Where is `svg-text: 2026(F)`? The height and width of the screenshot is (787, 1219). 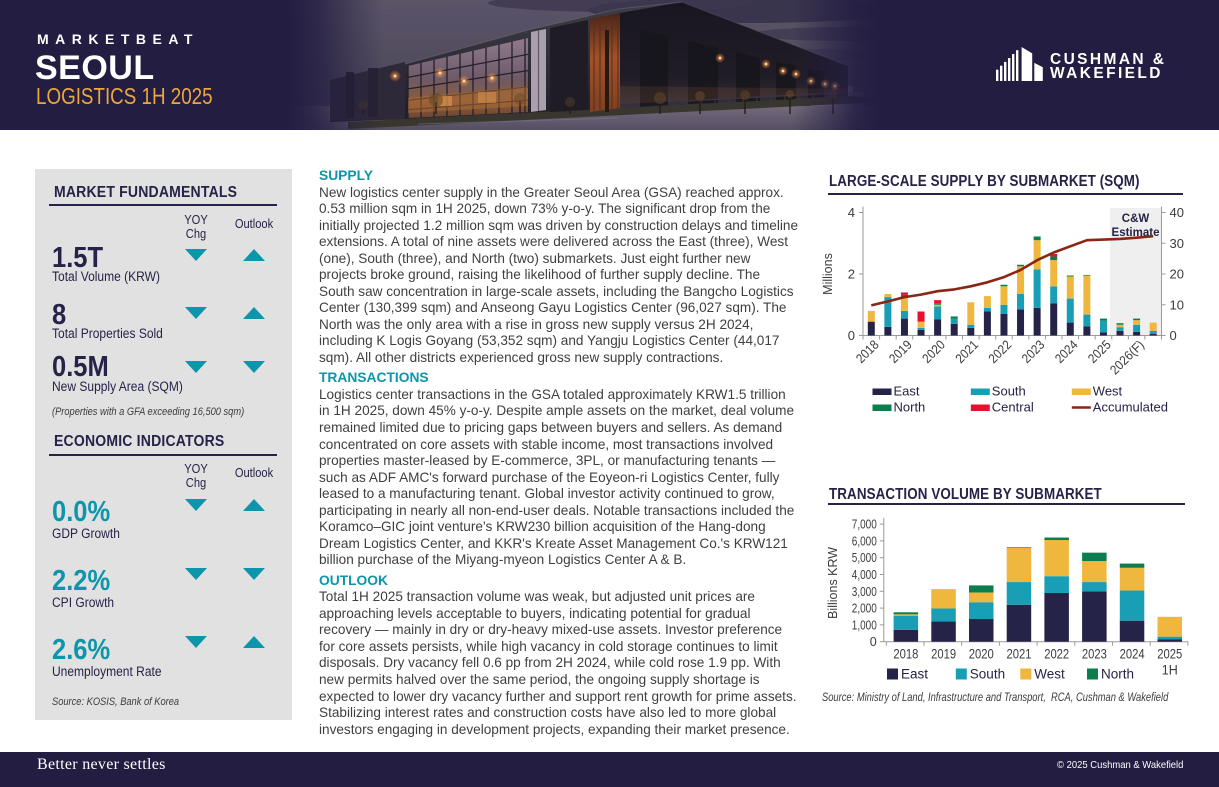 svg-text: 2026(F) is located at coordinates (1127, 357).